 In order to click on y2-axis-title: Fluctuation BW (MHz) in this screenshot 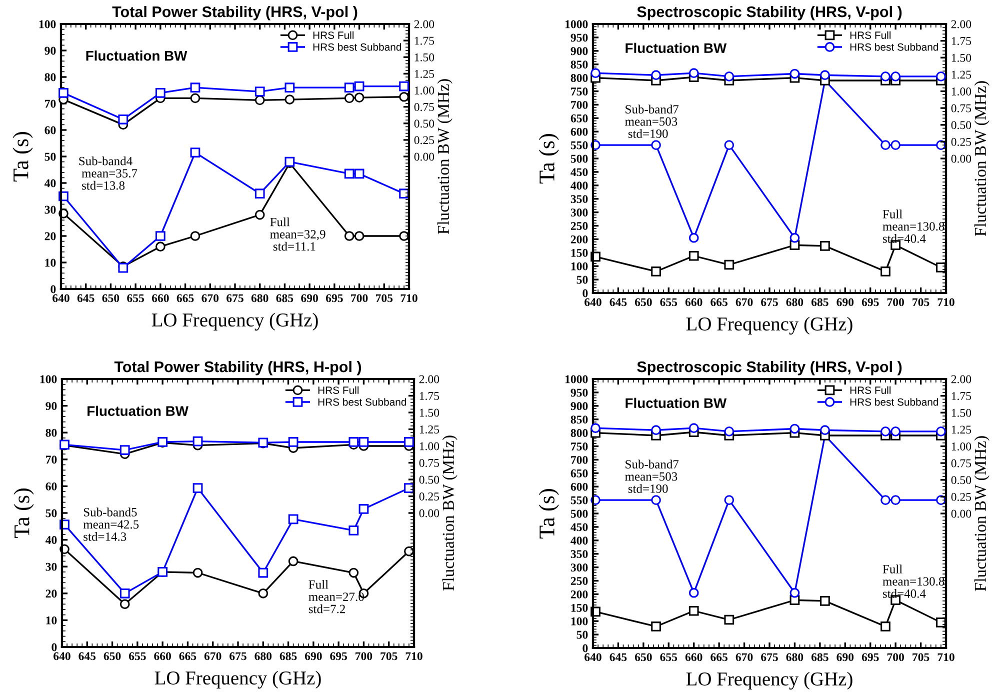, I will do `click(450, 513)`.